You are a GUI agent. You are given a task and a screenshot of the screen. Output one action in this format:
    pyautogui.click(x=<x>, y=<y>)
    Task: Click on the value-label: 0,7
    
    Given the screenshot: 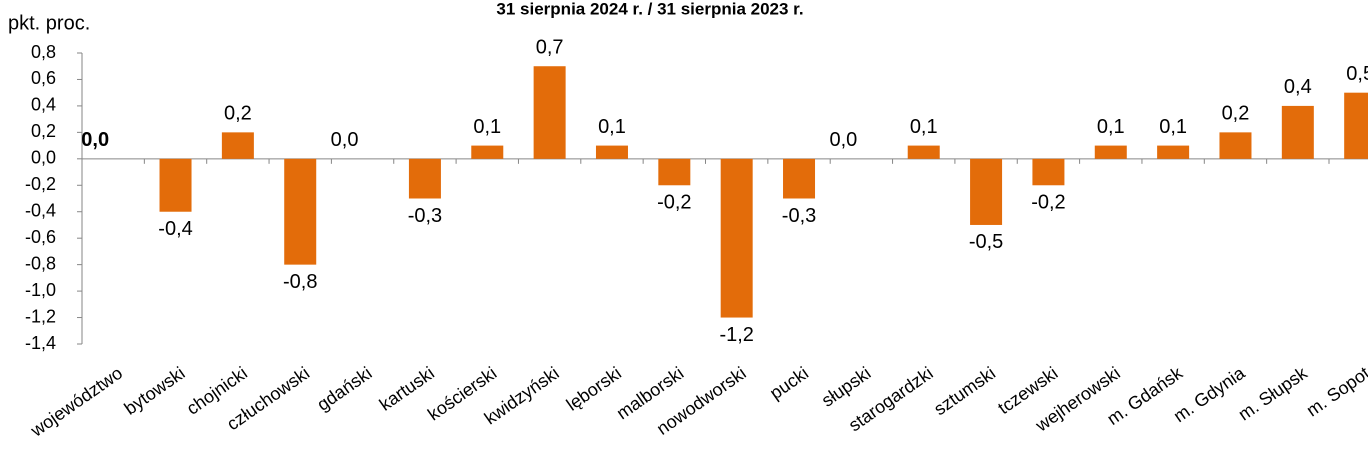 What is the action you would take?
    pyautogui.click(x=550, y=48)
    